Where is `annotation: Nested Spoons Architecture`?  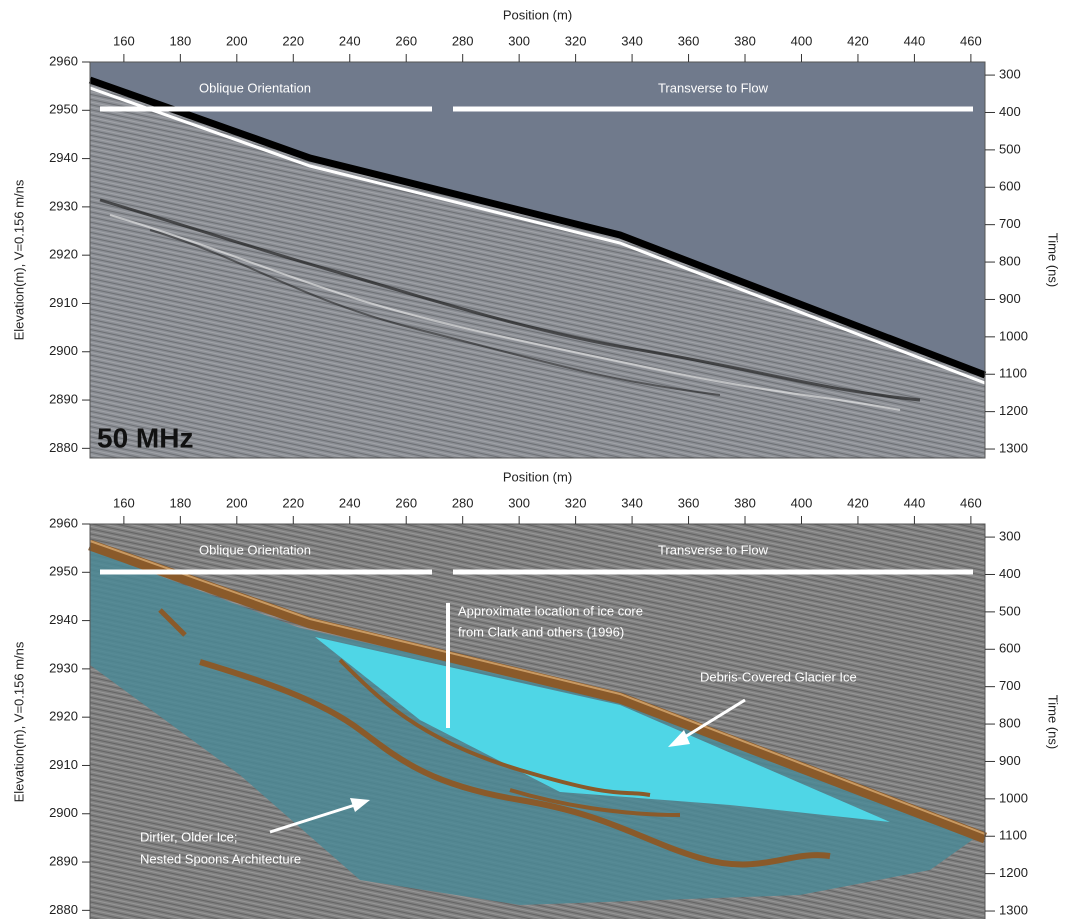
annotation: Nested Spoons Architecture is located at coordinates (220, 858).